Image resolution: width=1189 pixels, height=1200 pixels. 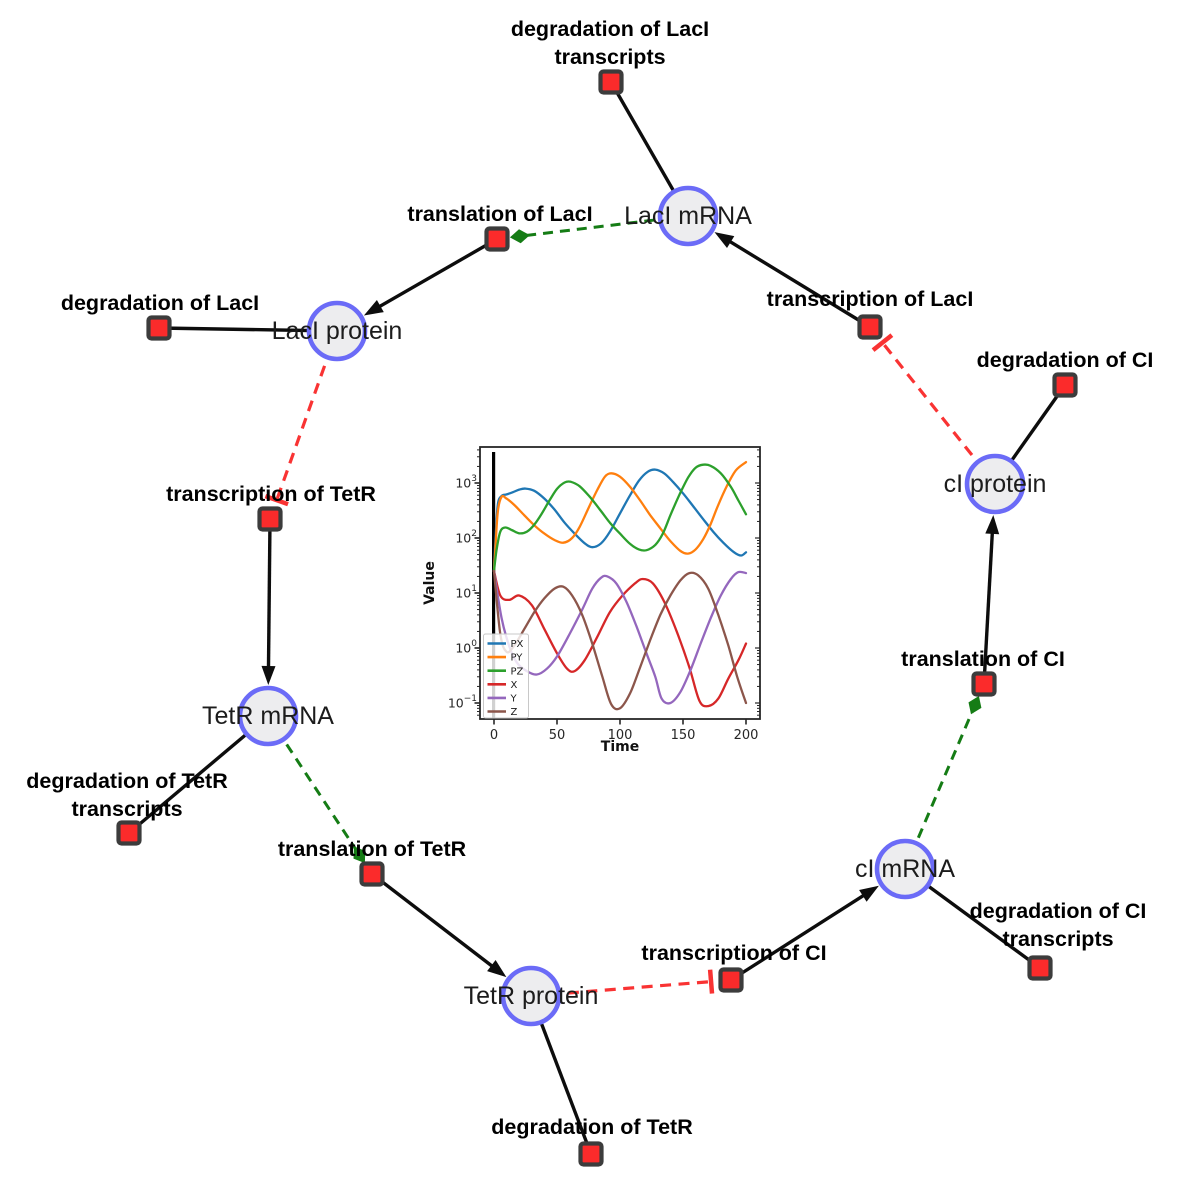 What do you see at coordinates (514, 685) in the screenshot?
I see `legend-label-X: X` at bounding box center [514, 685].